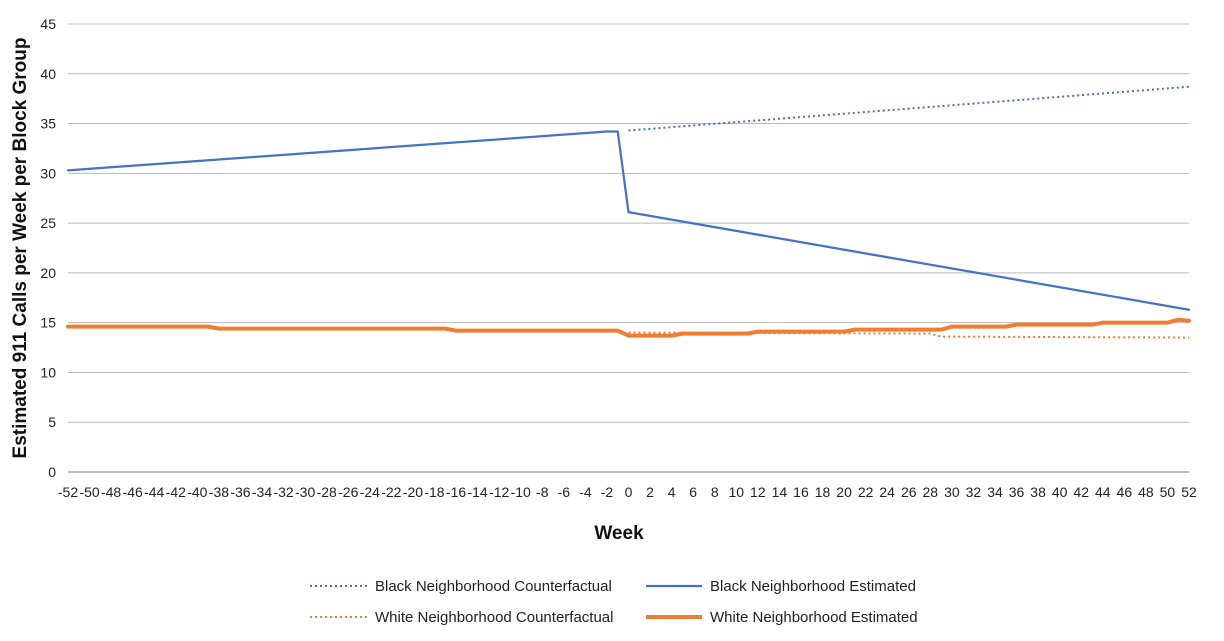 The height and width of the screenshot is (641, 1224). Describe the element at coordinates (111, 492) in the screenshot. I see `x-tick-label: -48` at that location.